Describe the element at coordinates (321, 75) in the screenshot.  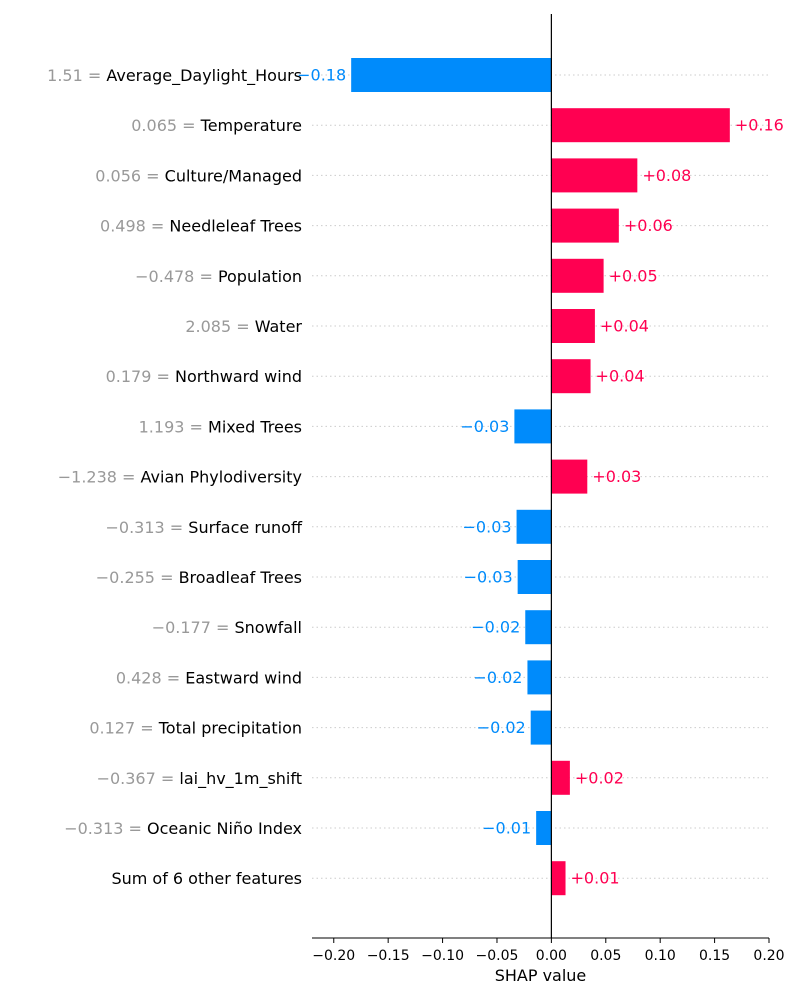
I see `bar-value-label: −0.18` at that location.